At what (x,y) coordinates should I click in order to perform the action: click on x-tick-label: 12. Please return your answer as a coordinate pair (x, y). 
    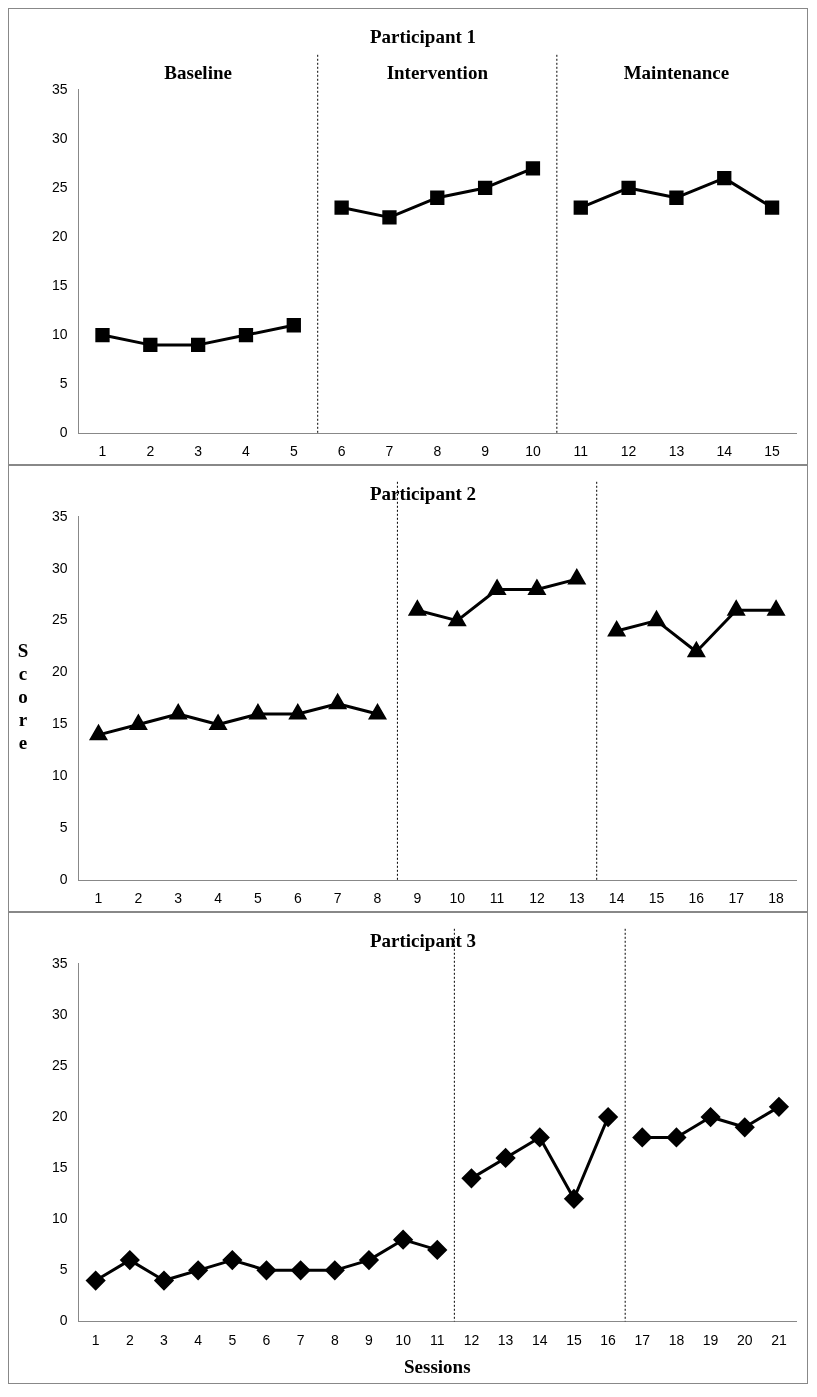
    Looking at the image, I should click on (537, 898).